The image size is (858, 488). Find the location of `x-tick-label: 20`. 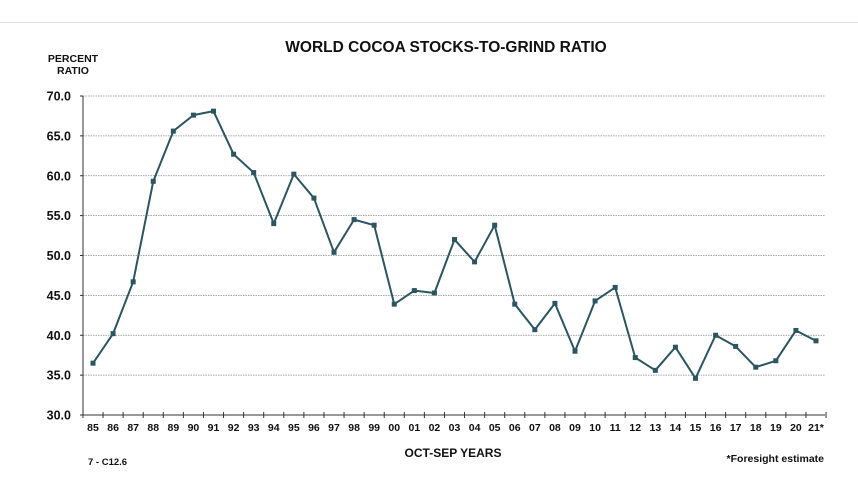

x-tick-label: 20 is located at coordinates (796, 428).